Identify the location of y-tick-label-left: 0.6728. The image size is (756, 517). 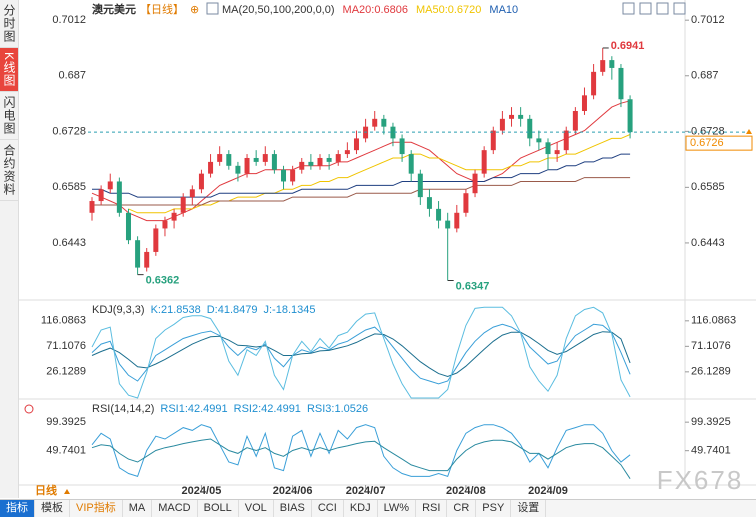
(69, 131).